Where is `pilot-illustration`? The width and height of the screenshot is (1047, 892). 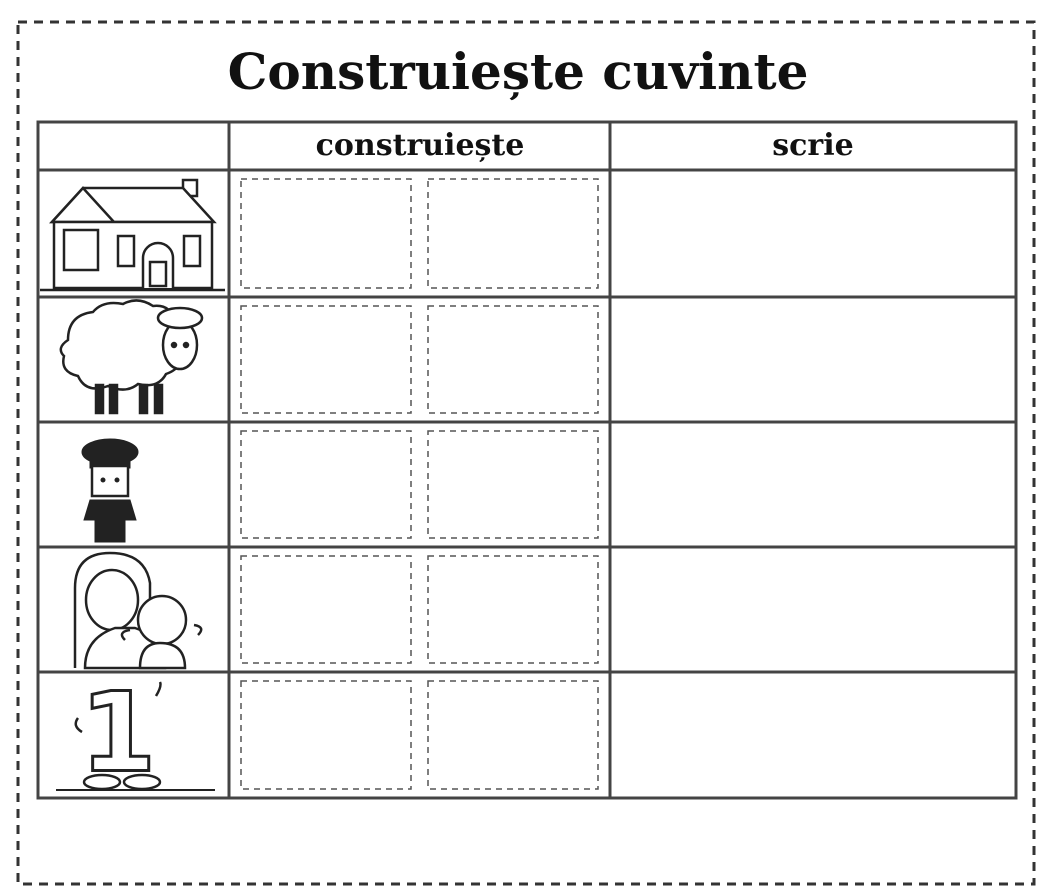
pilot-illustration is located at coordinates (110, 490).